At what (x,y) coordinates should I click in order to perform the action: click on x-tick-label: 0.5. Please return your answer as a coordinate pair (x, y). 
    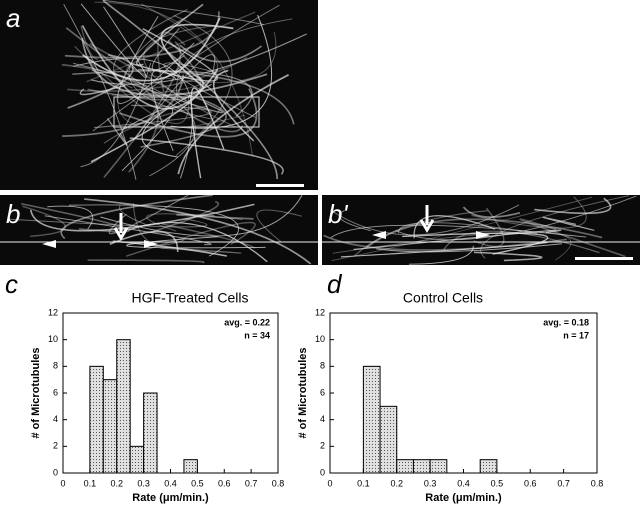
    Looking at the image, I should click on (497, 483).